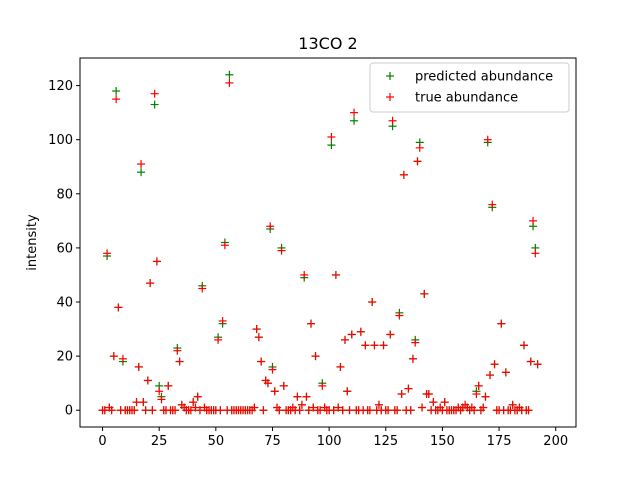  Describe the element at coordinates (64, 357) in the screenshot. I see `y-tick-label: 20` at that location.